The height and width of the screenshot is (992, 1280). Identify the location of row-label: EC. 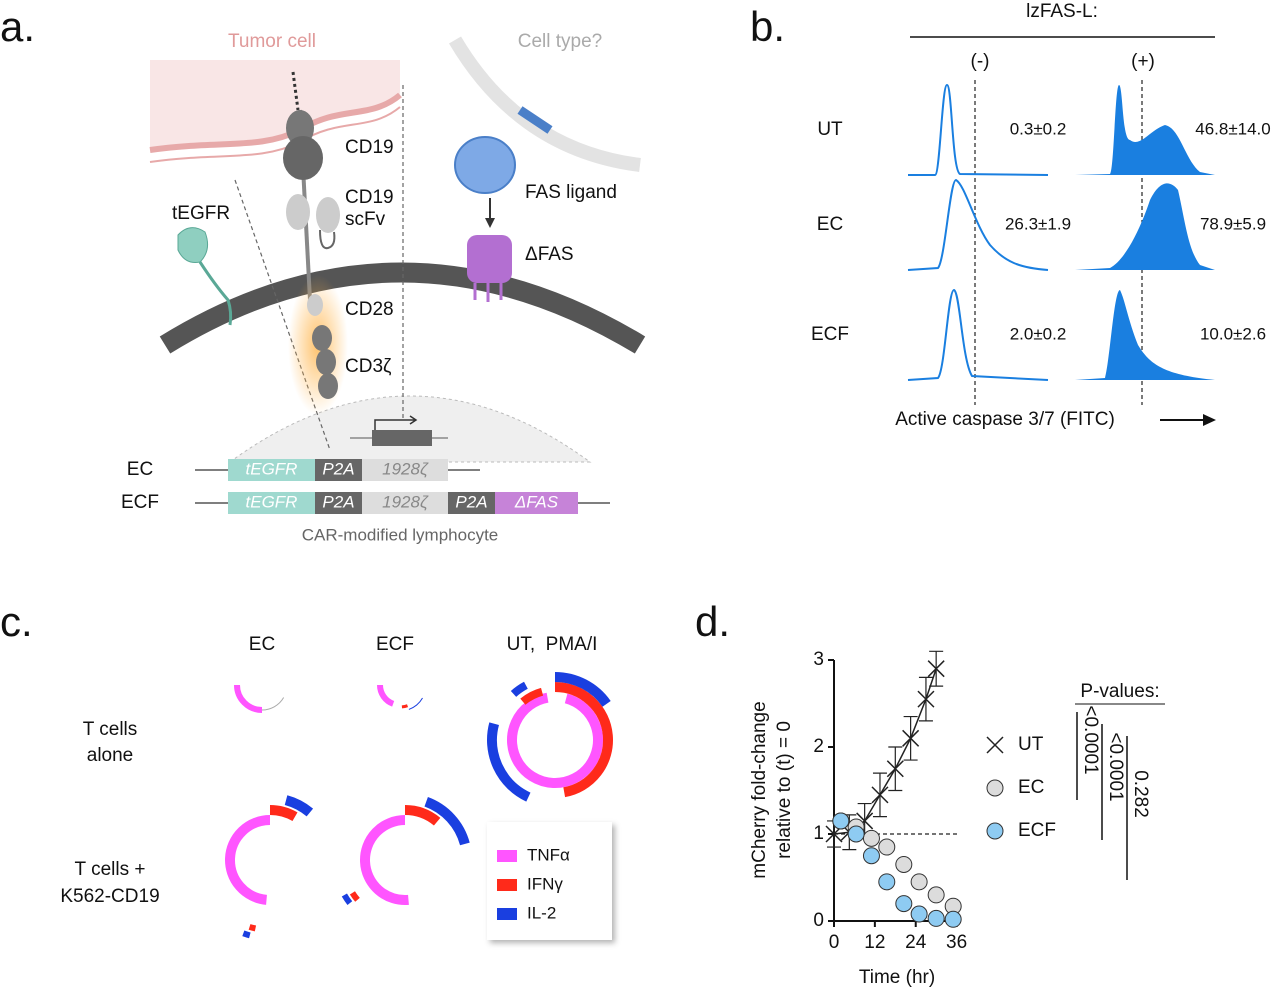
(830, 224).